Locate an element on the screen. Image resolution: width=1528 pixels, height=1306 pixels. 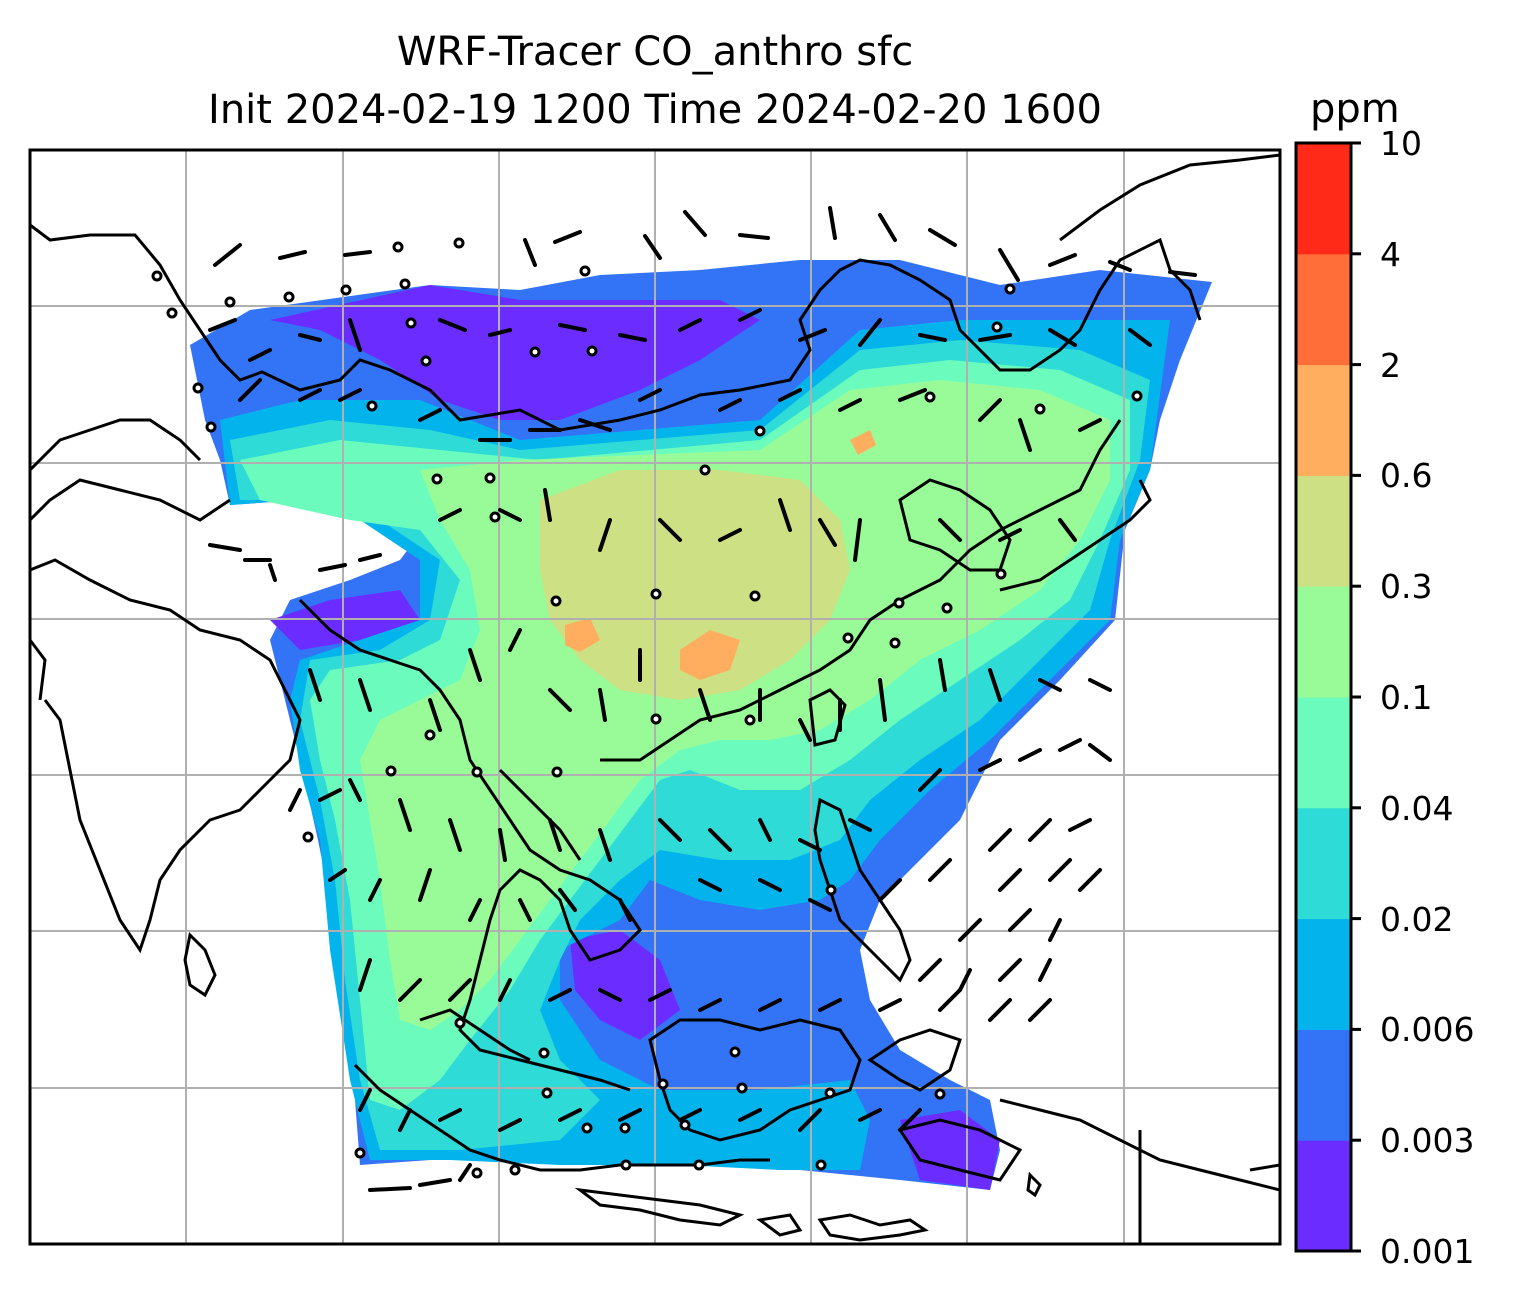
colorbar-tick-label: 10 is located at coordinates (1401, 143).